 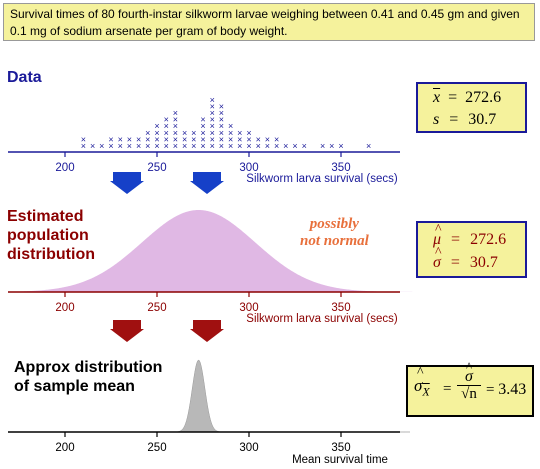 What do you see at coordinates (488, 239) in the screenshot?
I see `mu-estimate-value: 272.6` at bounding box center [488, 239].